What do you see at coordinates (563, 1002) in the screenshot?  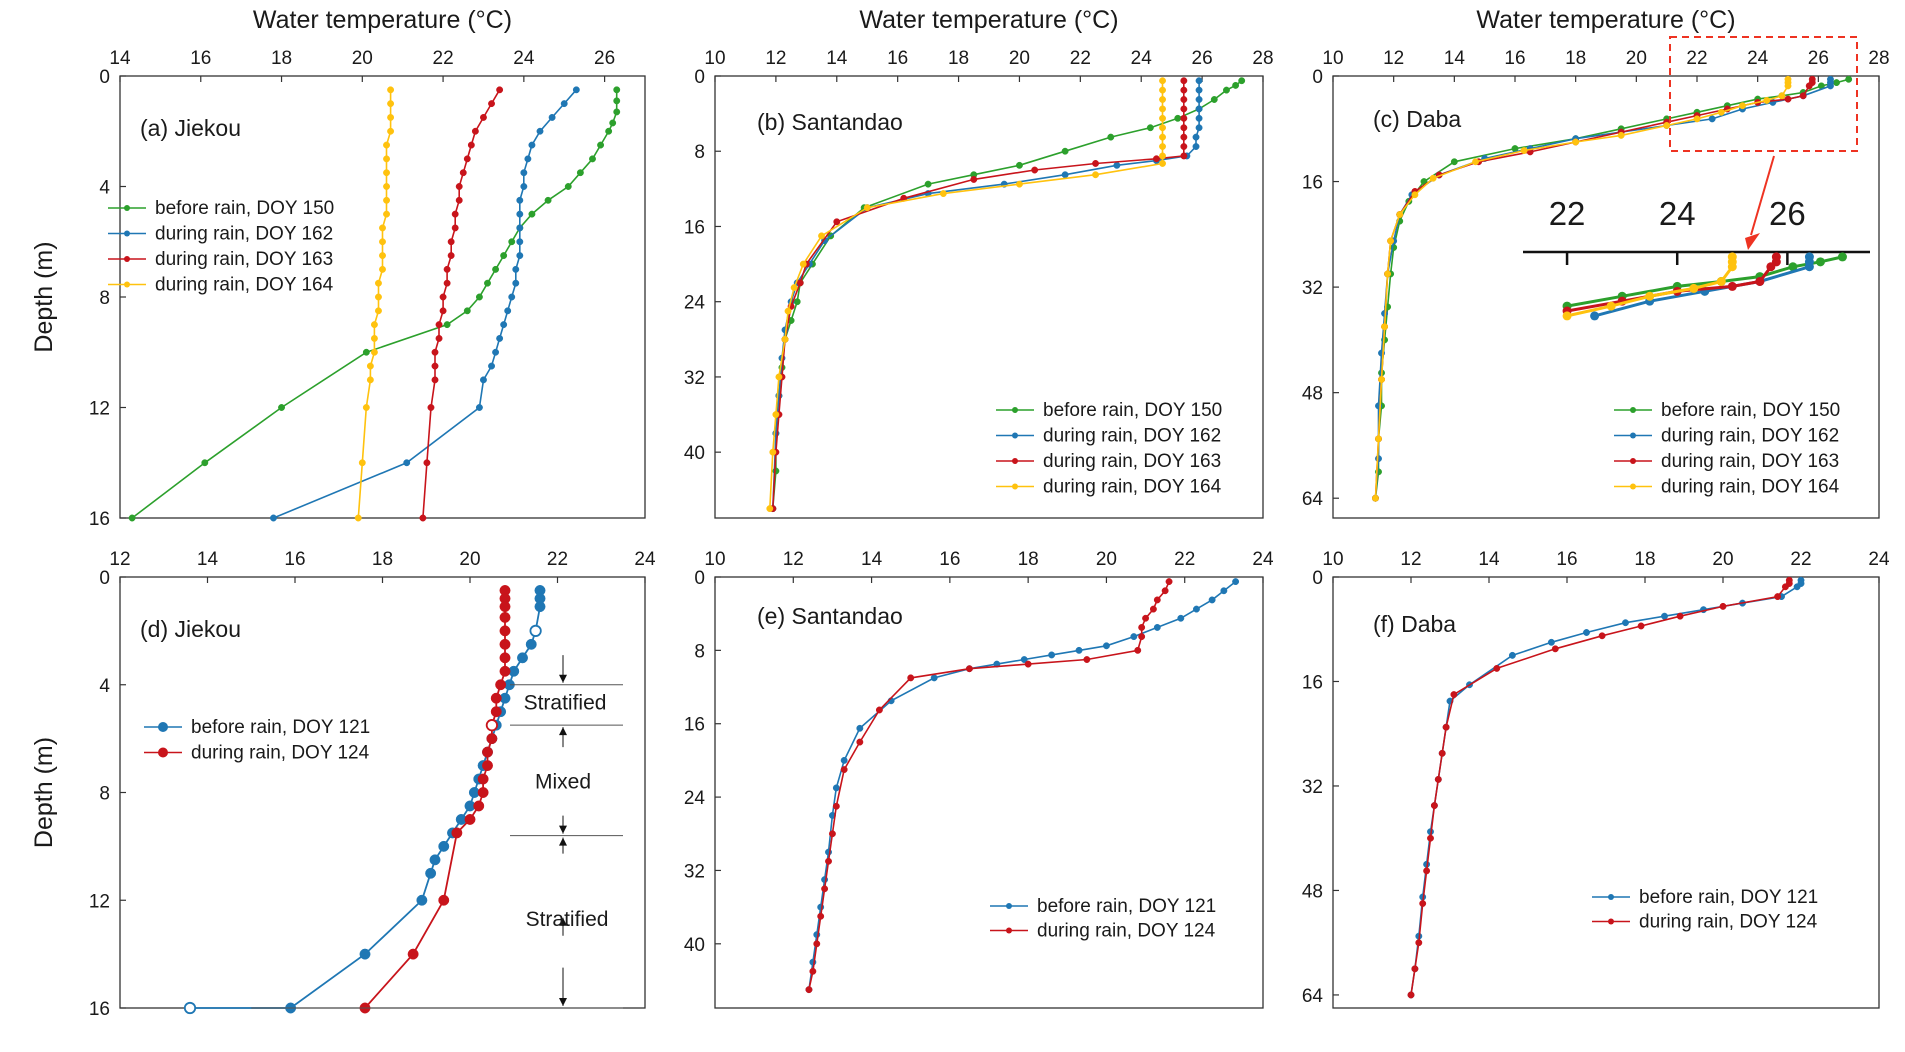 I see `zone-arrow-head` at bounding box center [563, 1002].